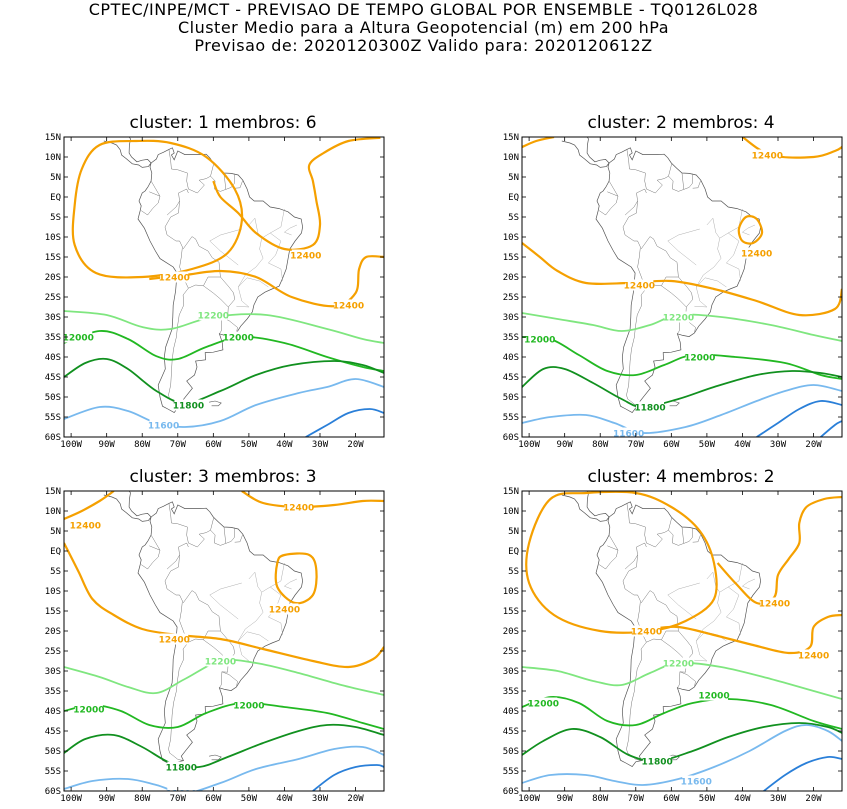  I want to click on contour-label: 12400, so click(767, 156).